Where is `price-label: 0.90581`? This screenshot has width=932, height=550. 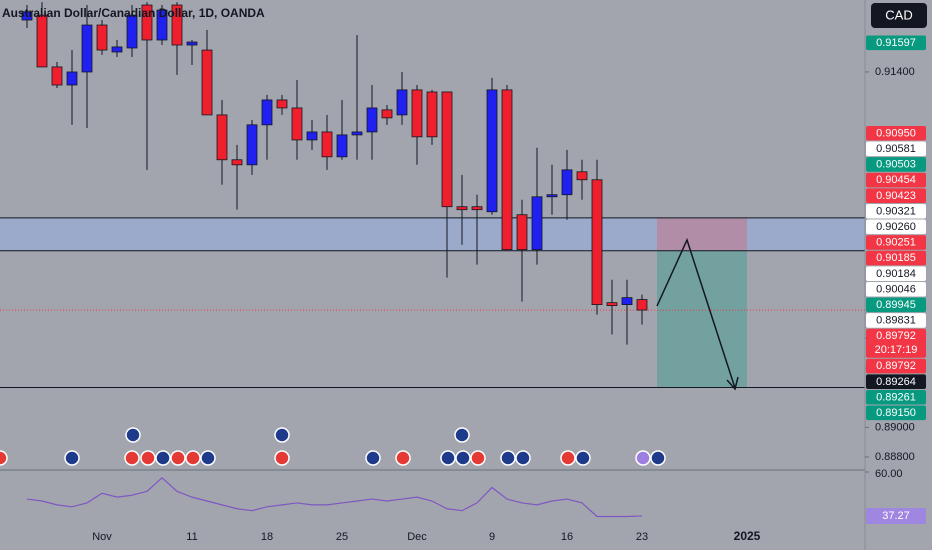 price-label: 0.90581 is located at coordinates (896, 149).